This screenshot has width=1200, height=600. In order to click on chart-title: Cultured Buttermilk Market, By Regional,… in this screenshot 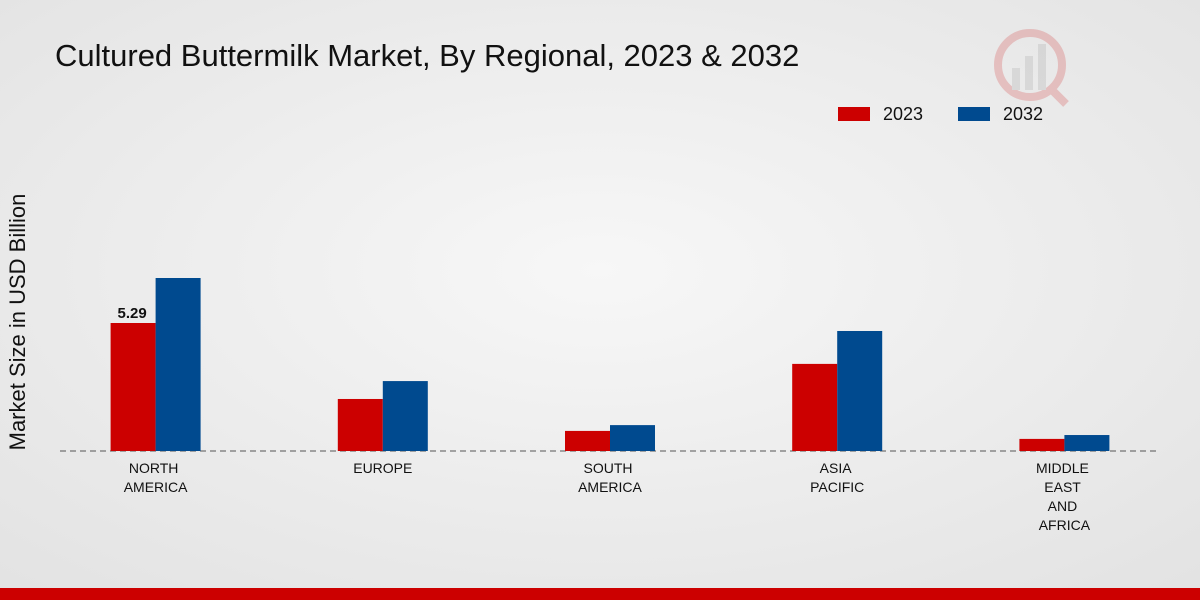, I will do `click(427, 55)`.